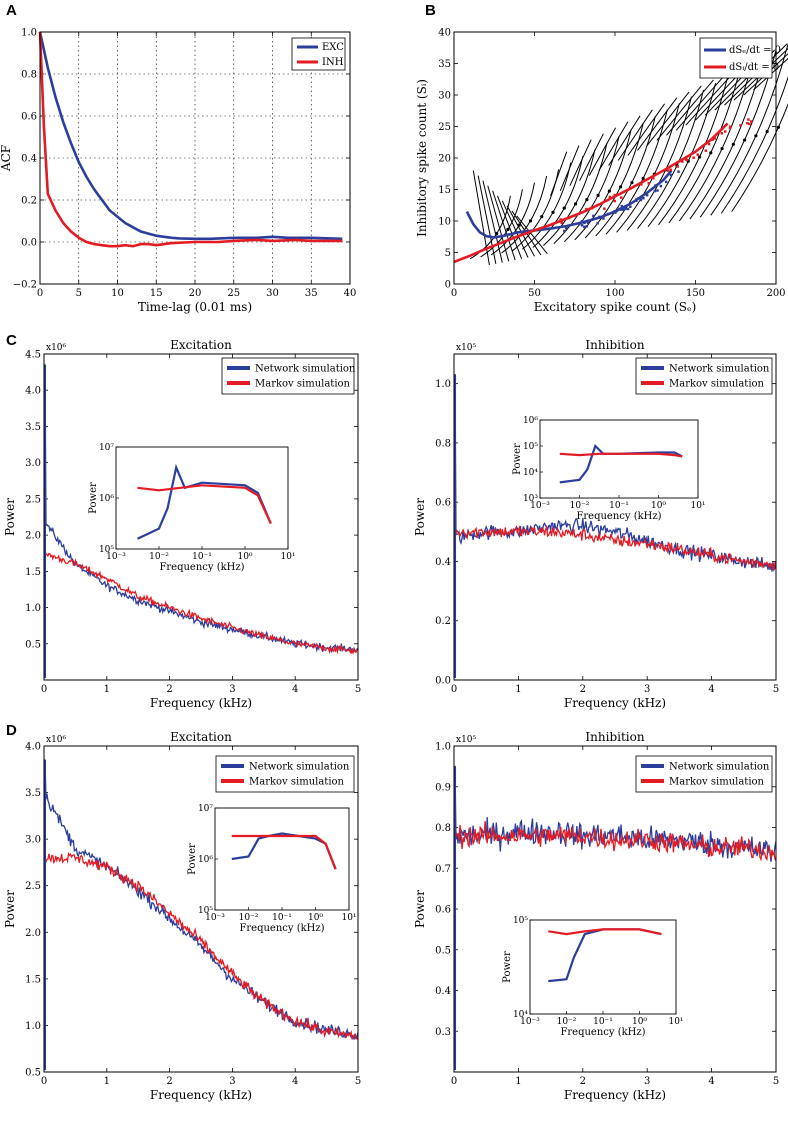 The width and height of the screenshot is (788, 1121). What do you see at coordinates (333, 62) in the screenshot?
I see `legend-entry: INH` at bounding box center [333, 62].